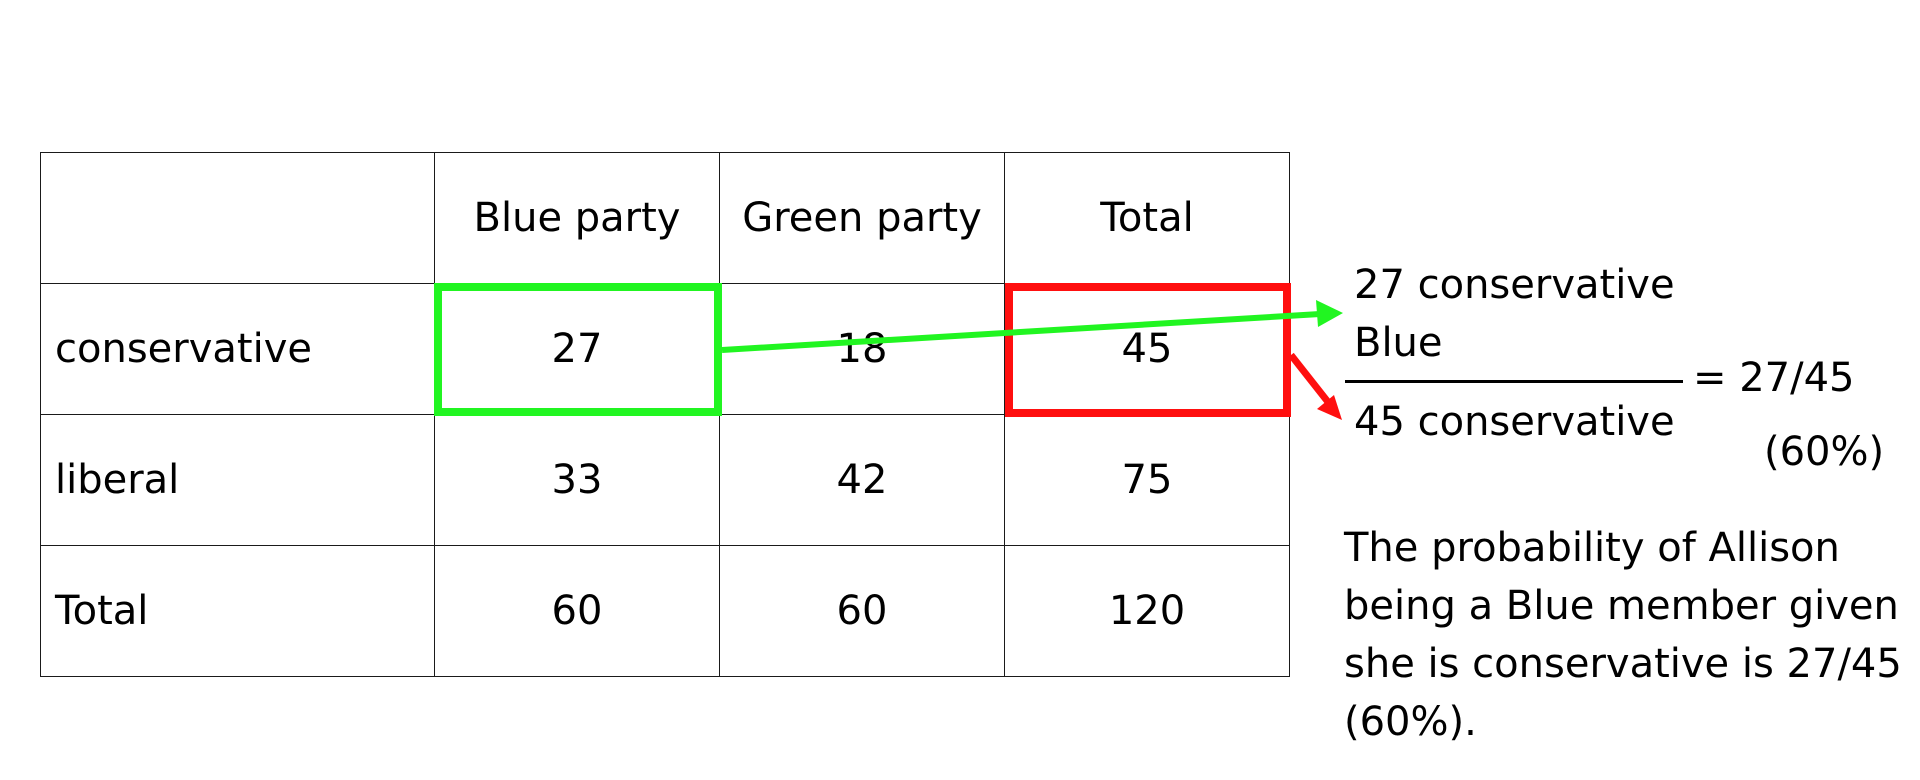 This screenshot has height=780, width=1920. I want to click on red-highlight-box, so click(1148, 350).